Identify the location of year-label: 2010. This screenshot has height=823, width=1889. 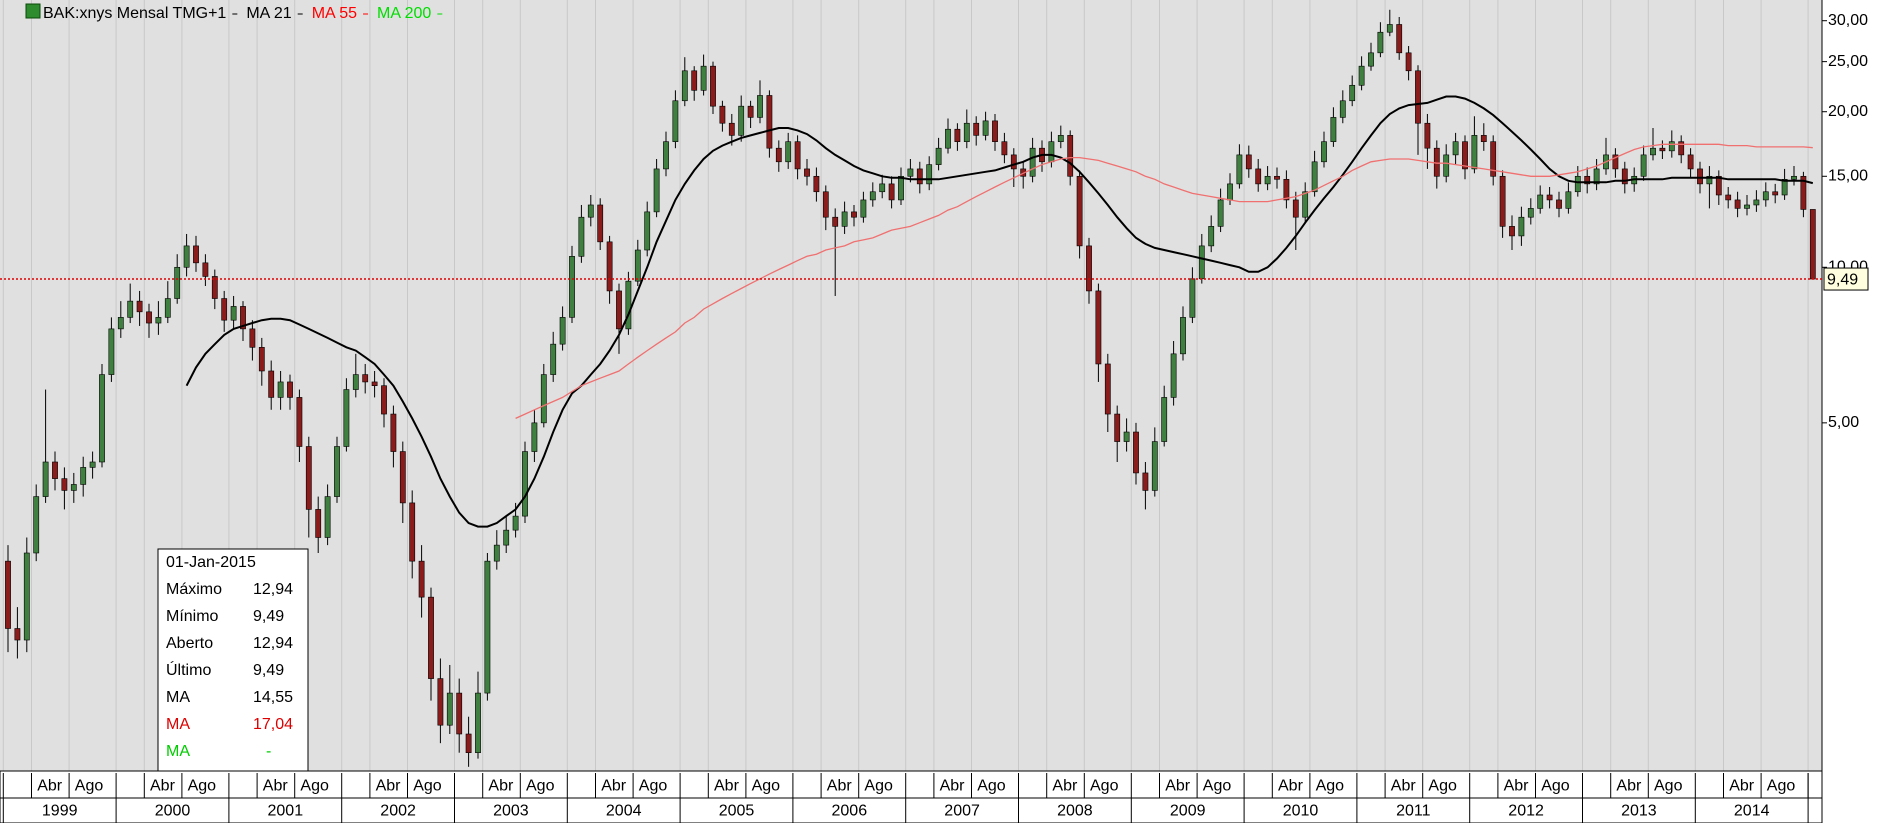
(1301, 811).